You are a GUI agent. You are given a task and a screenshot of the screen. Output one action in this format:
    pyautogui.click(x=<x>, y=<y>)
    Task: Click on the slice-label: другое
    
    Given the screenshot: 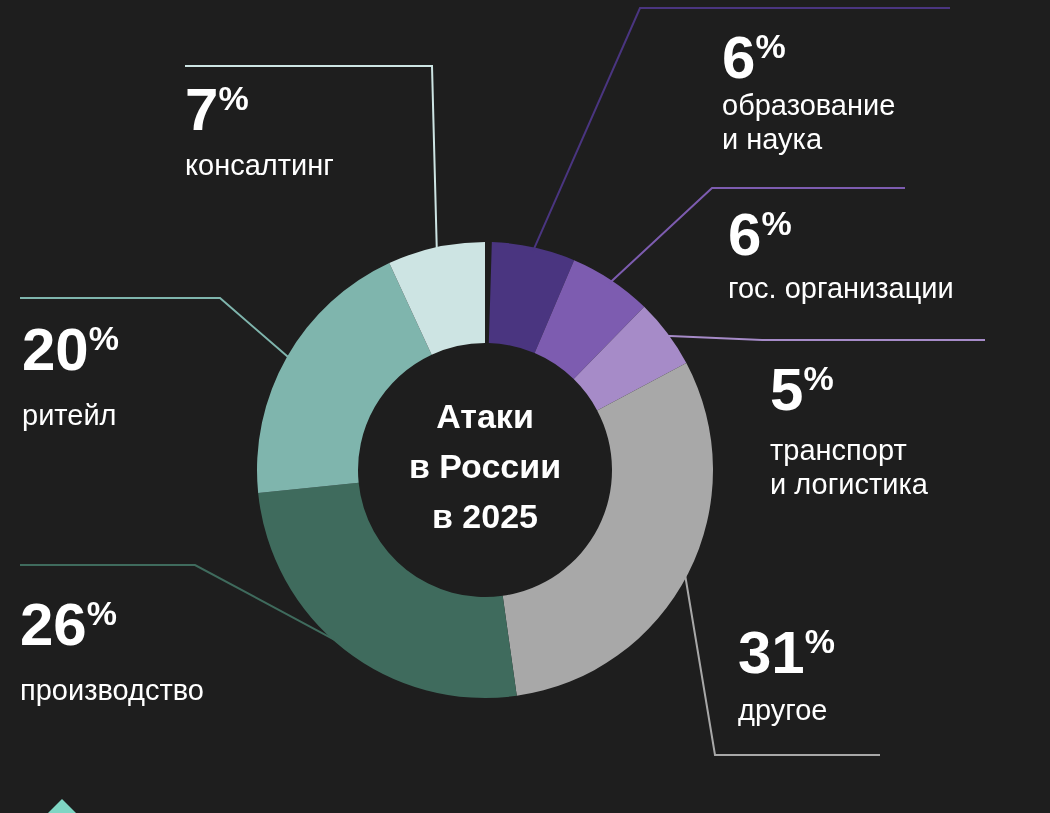 What is the action you would take?
    pyautogui.click(x=783, y=710)
    